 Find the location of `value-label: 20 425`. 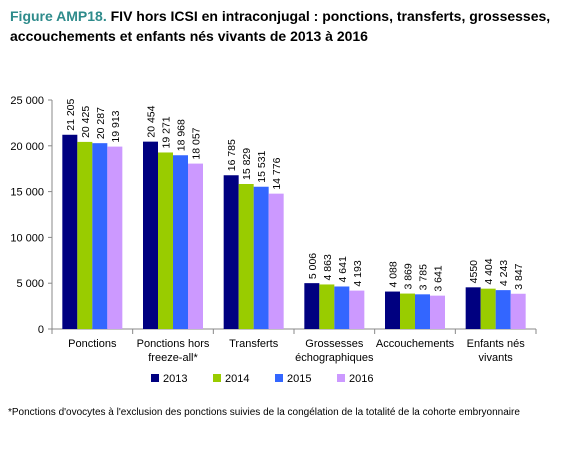

value-label: 20 425 is located at coordinates (86, 122).